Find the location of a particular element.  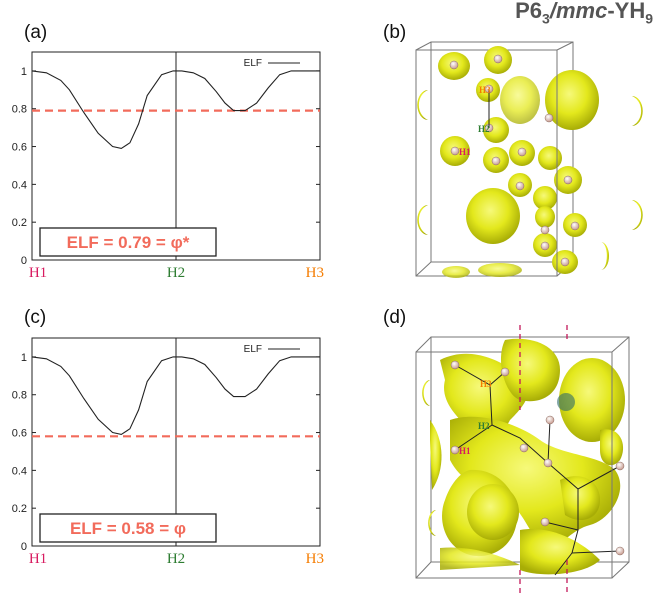

elf-isosurface-b: H3 H2 H1 is located at coordinates (529, 159).